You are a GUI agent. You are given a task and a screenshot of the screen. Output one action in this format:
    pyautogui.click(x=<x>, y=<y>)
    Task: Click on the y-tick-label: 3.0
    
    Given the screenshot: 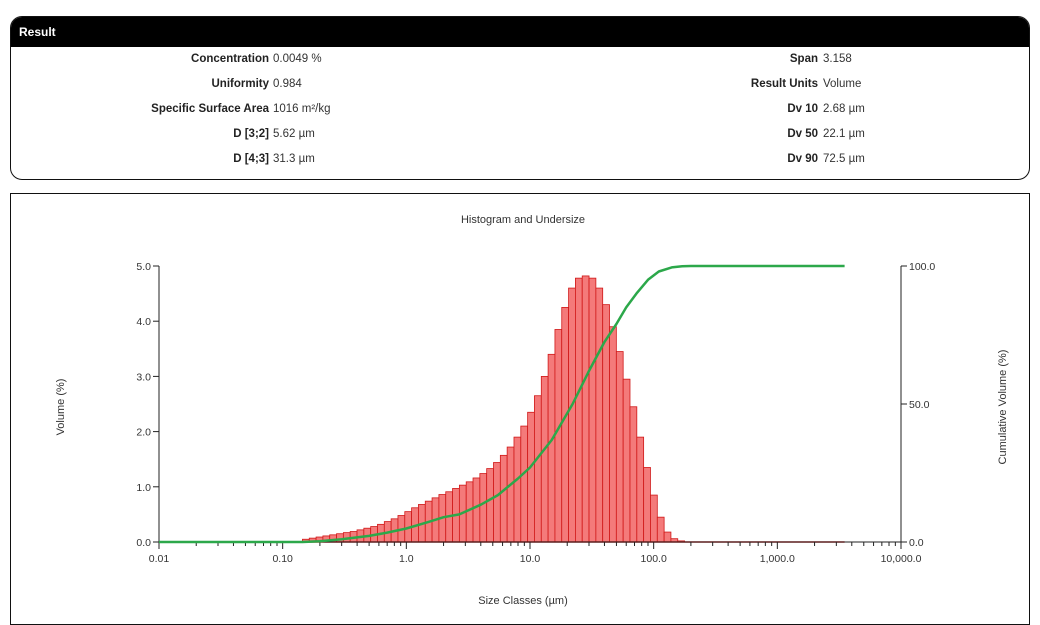 What is the action you would take?
    pyautogui.click(x=143, y=377)
    